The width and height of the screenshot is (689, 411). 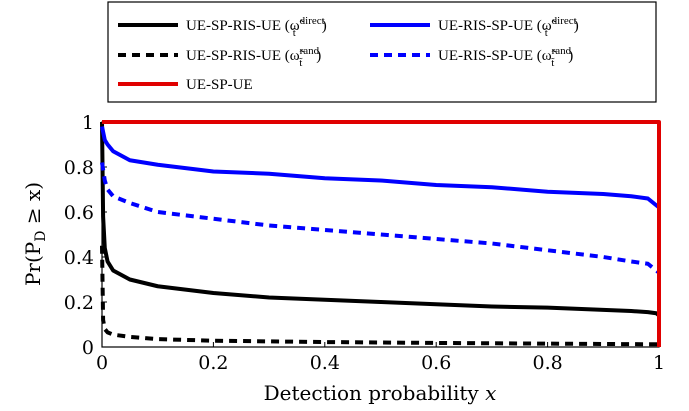 I want to click on y-tick-label-3: 0.6, so click(x=79, y=213).